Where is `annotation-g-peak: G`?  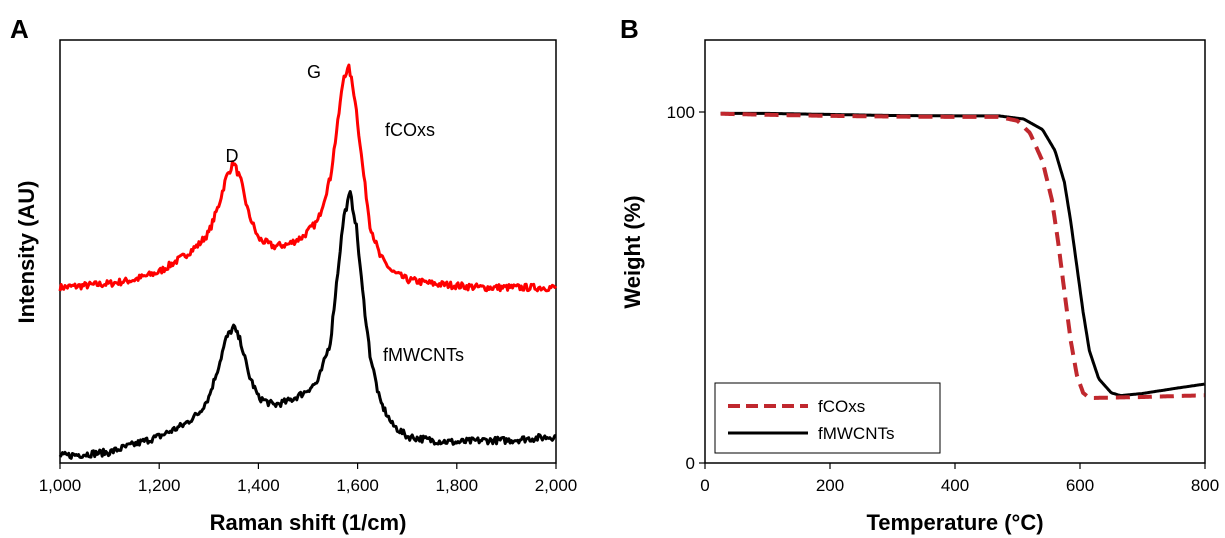 annotation-g-peak: G is located at coordinates (314, 72).